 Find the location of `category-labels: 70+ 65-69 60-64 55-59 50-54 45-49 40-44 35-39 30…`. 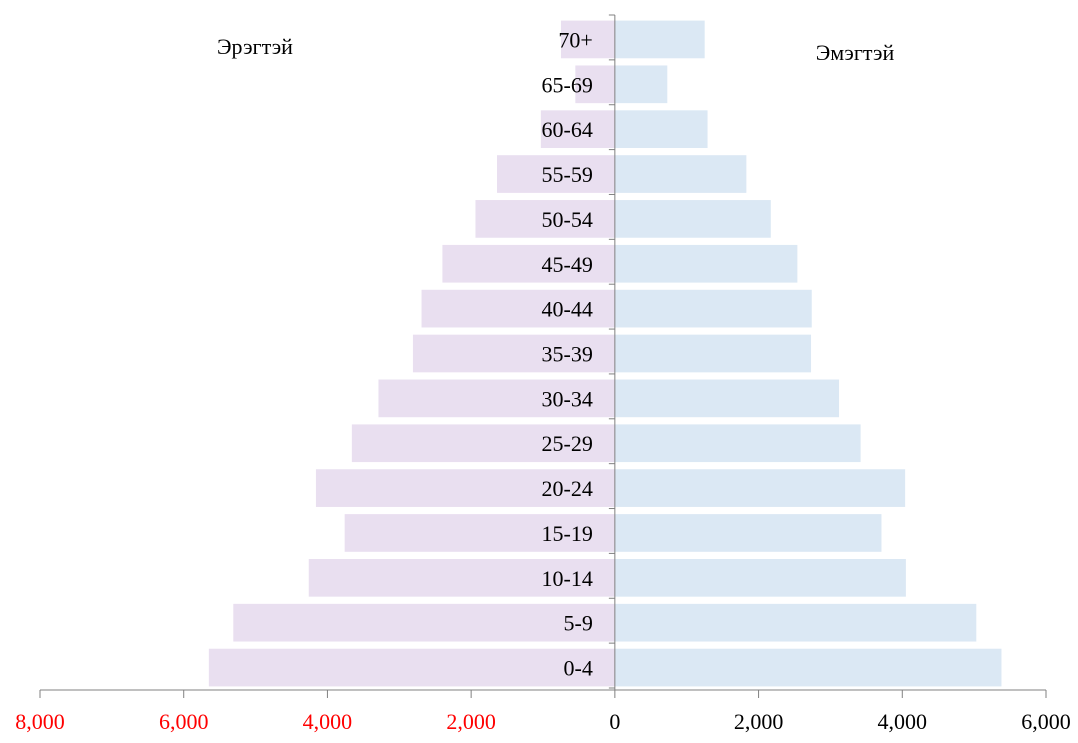

category-labels: 70+ 65-69 60-64 55-59 50-54 45-49 40-44 35-39 30… is located at coordinates (567, 353).